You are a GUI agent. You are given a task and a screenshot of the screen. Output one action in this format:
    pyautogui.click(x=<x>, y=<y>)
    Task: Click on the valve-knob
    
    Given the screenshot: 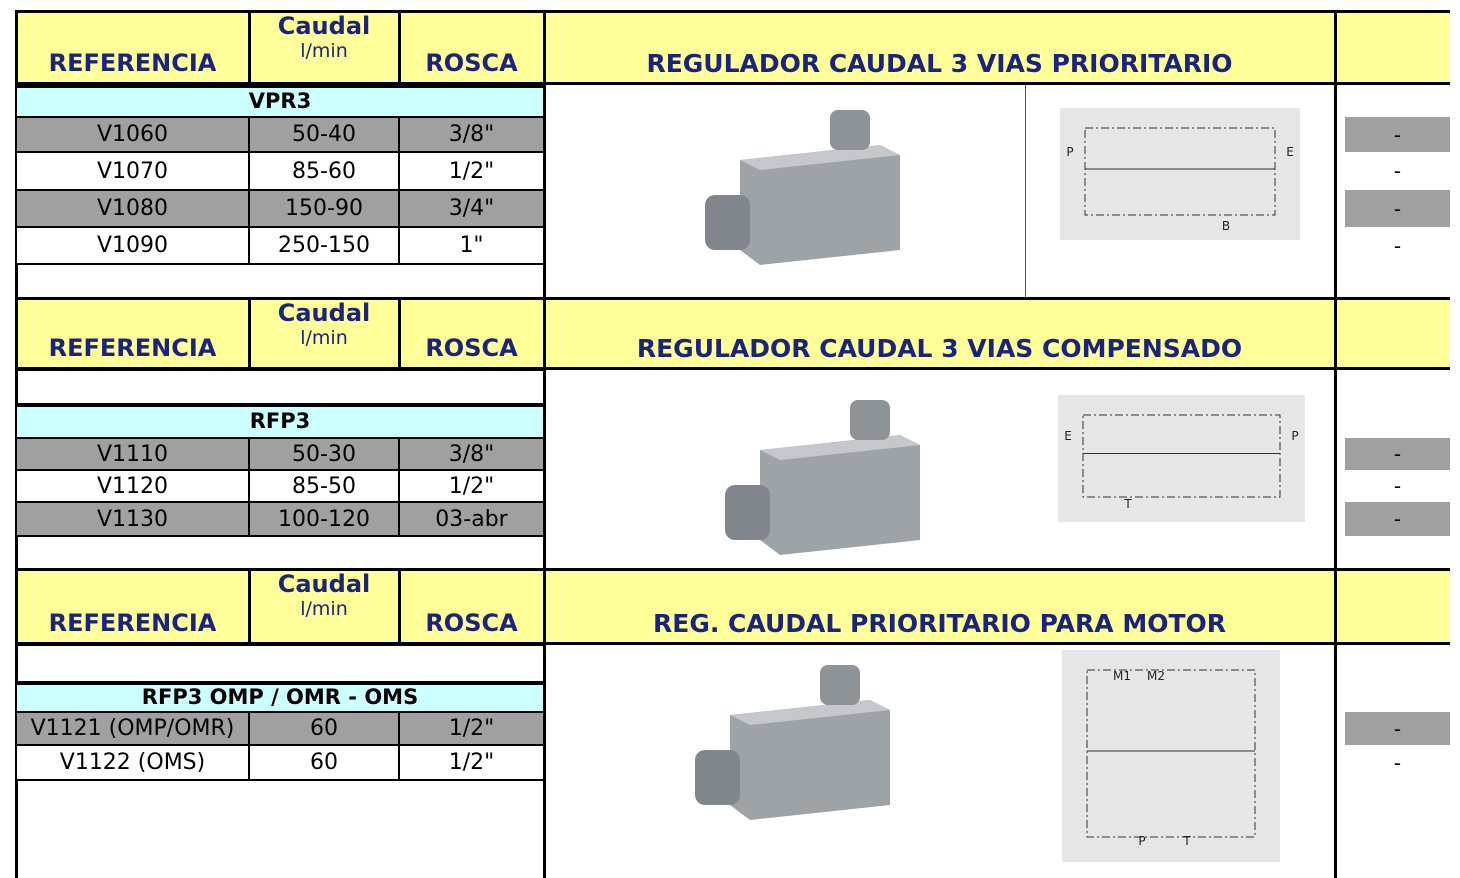 What is the action you would take?
    pyautogui.click(x=840, y=685)
    